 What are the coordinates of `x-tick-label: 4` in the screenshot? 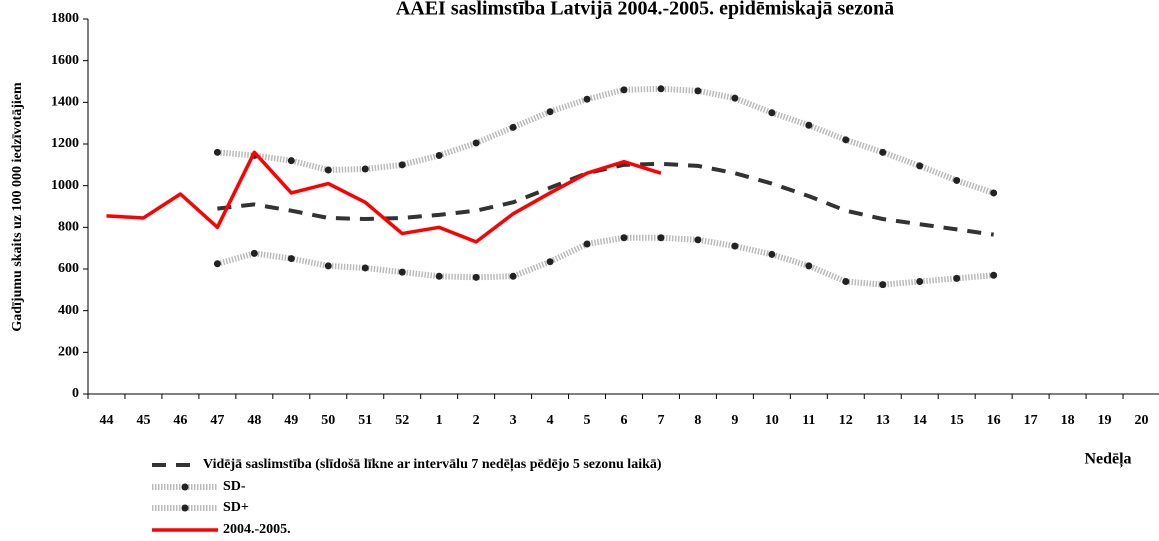 It's located at (550, 420).